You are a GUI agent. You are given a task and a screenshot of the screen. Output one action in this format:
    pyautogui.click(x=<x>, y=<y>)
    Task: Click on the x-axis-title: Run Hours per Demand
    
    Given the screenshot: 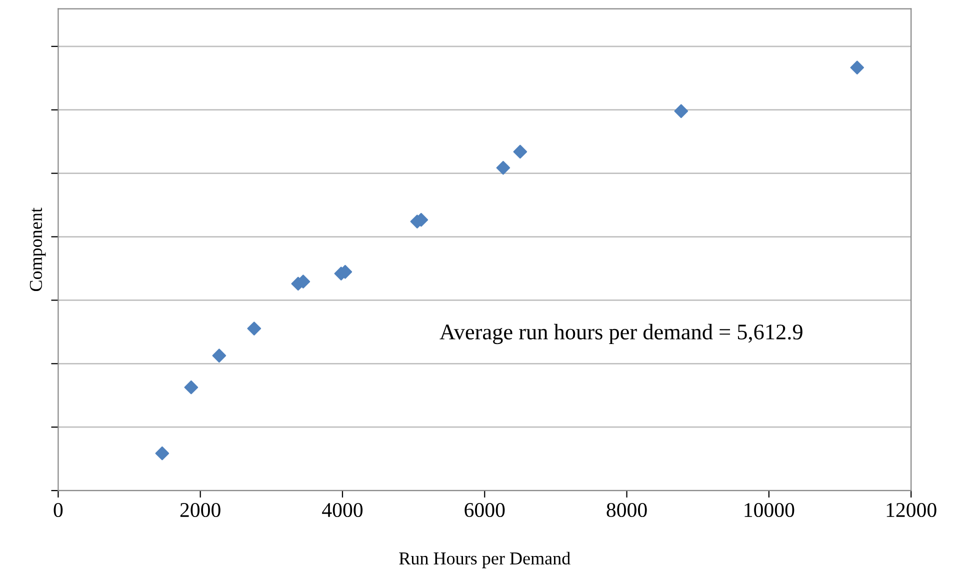 What is the action you would take?
    pyautogui.click(x=484, y=560)
    